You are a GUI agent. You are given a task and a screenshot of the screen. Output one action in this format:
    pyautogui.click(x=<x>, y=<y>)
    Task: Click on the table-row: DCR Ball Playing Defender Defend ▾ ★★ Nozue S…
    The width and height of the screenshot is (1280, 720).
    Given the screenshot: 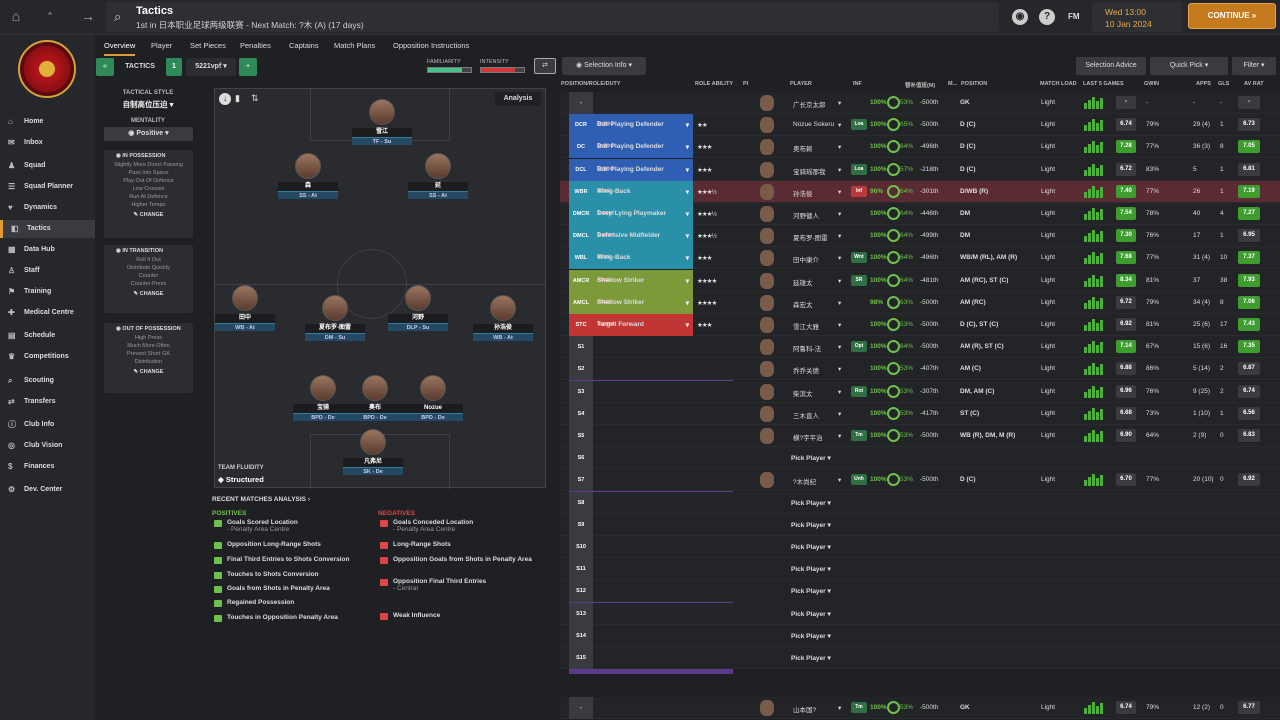 What is the action you would take?
    pyautogui.click(x=920, y=125)
    